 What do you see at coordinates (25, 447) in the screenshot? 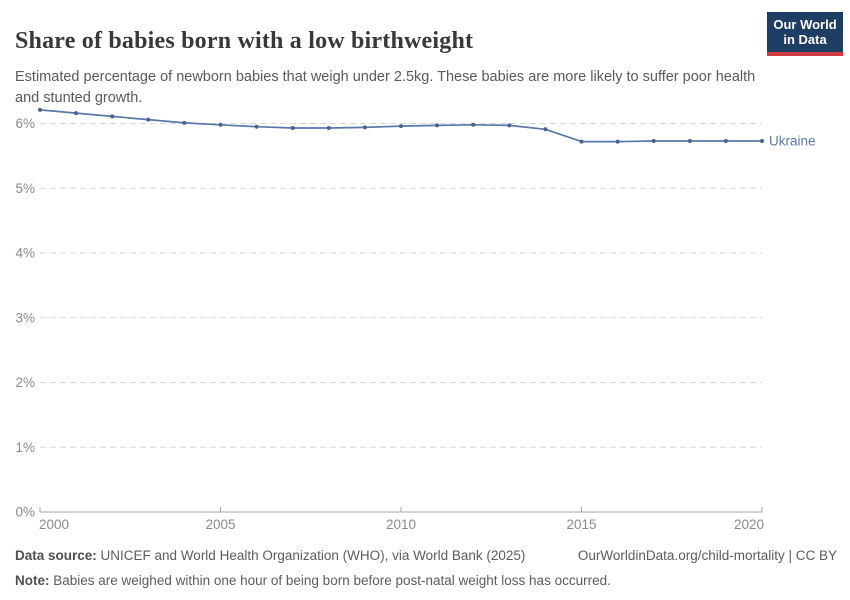
I see `y-tick-label-1%: 1%` at bounding box center [25, 447].